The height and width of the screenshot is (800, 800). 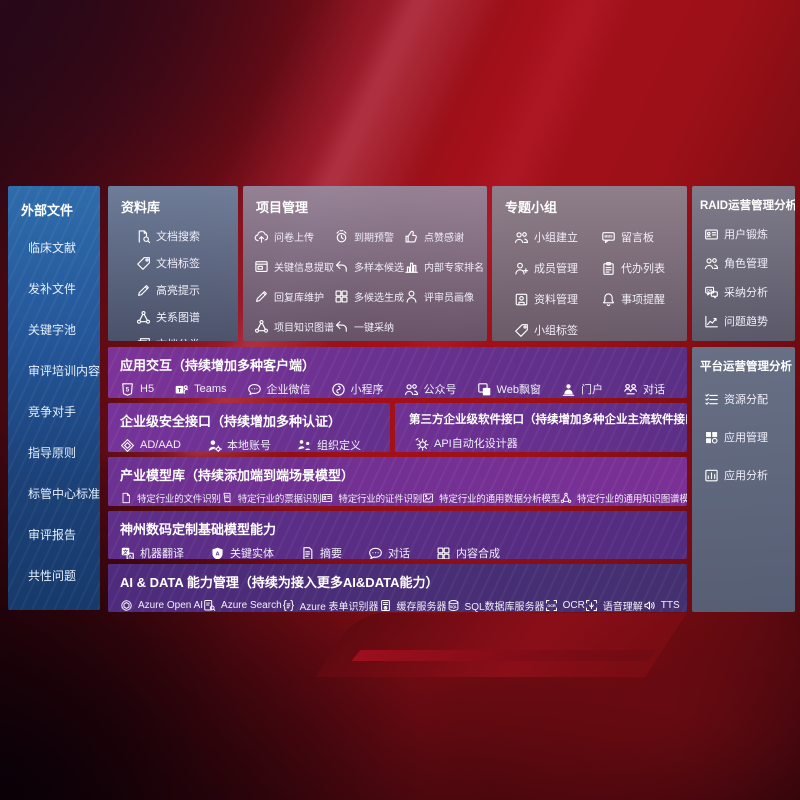 I want to click on capability-item: 角色管理, so click(x=749, y=263).